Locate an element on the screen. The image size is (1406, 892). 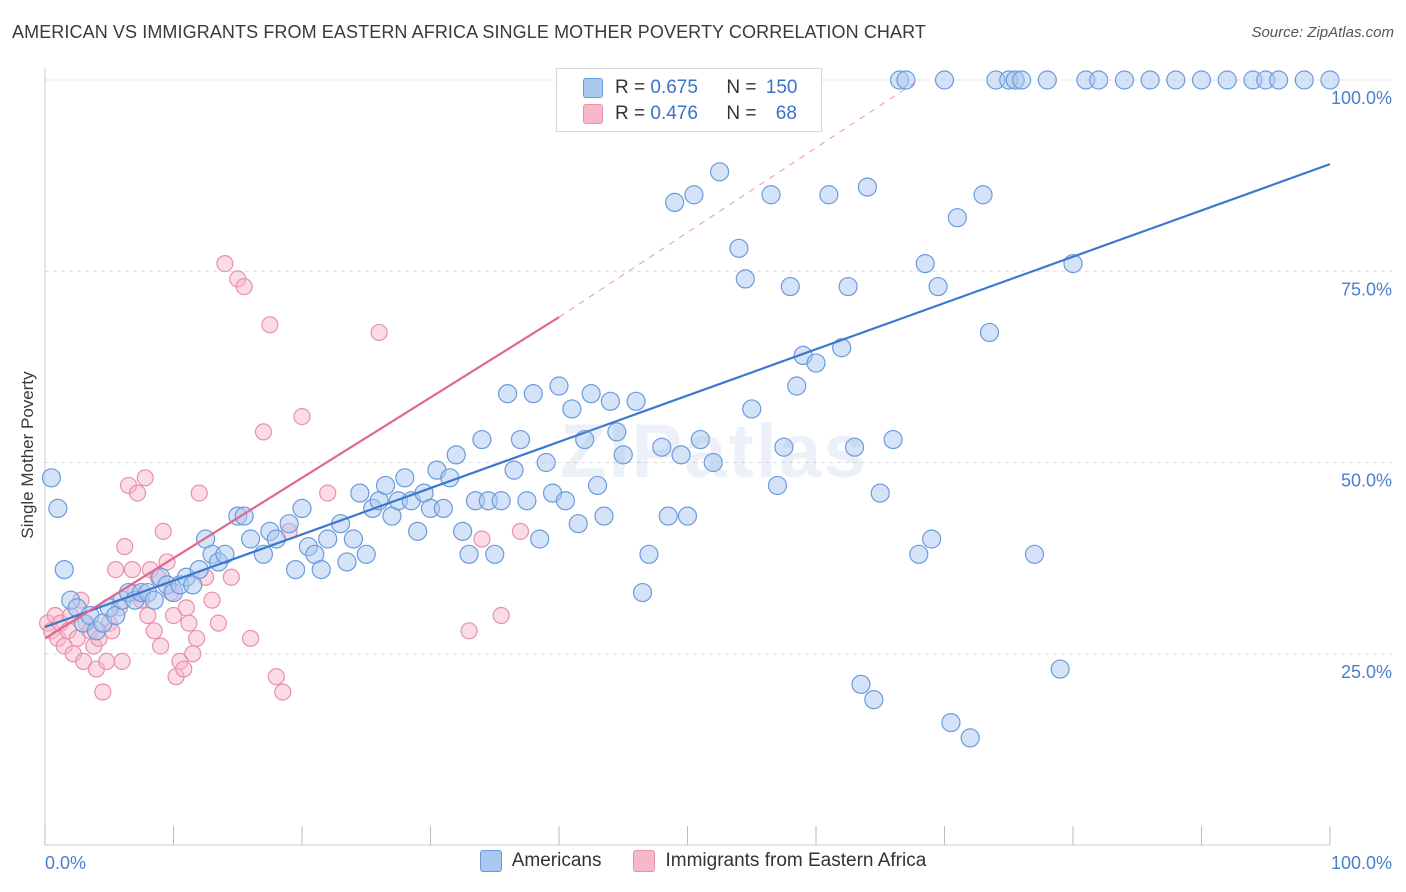
legend-row-americans: R = 0.675 N = 150 is located at coordinates (690, 88).